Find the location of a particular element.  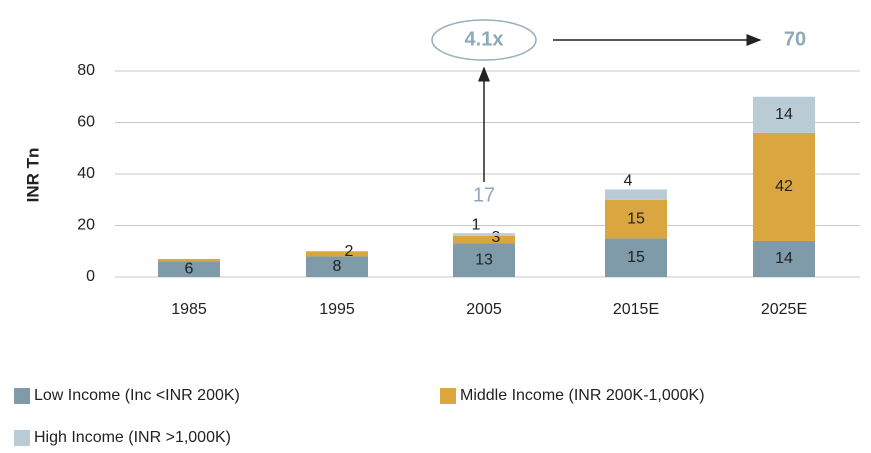

y-tick-label: 60 is located at coordinates (86, 122).